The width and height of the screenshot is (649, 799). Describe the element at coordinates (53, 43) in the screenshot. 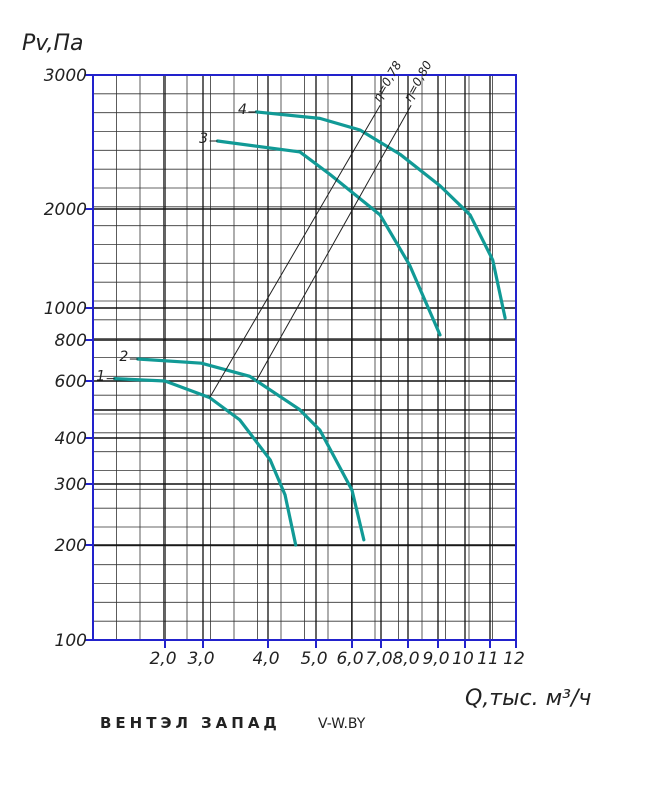

I see `y-axis-label: Pv,Па` at that location.